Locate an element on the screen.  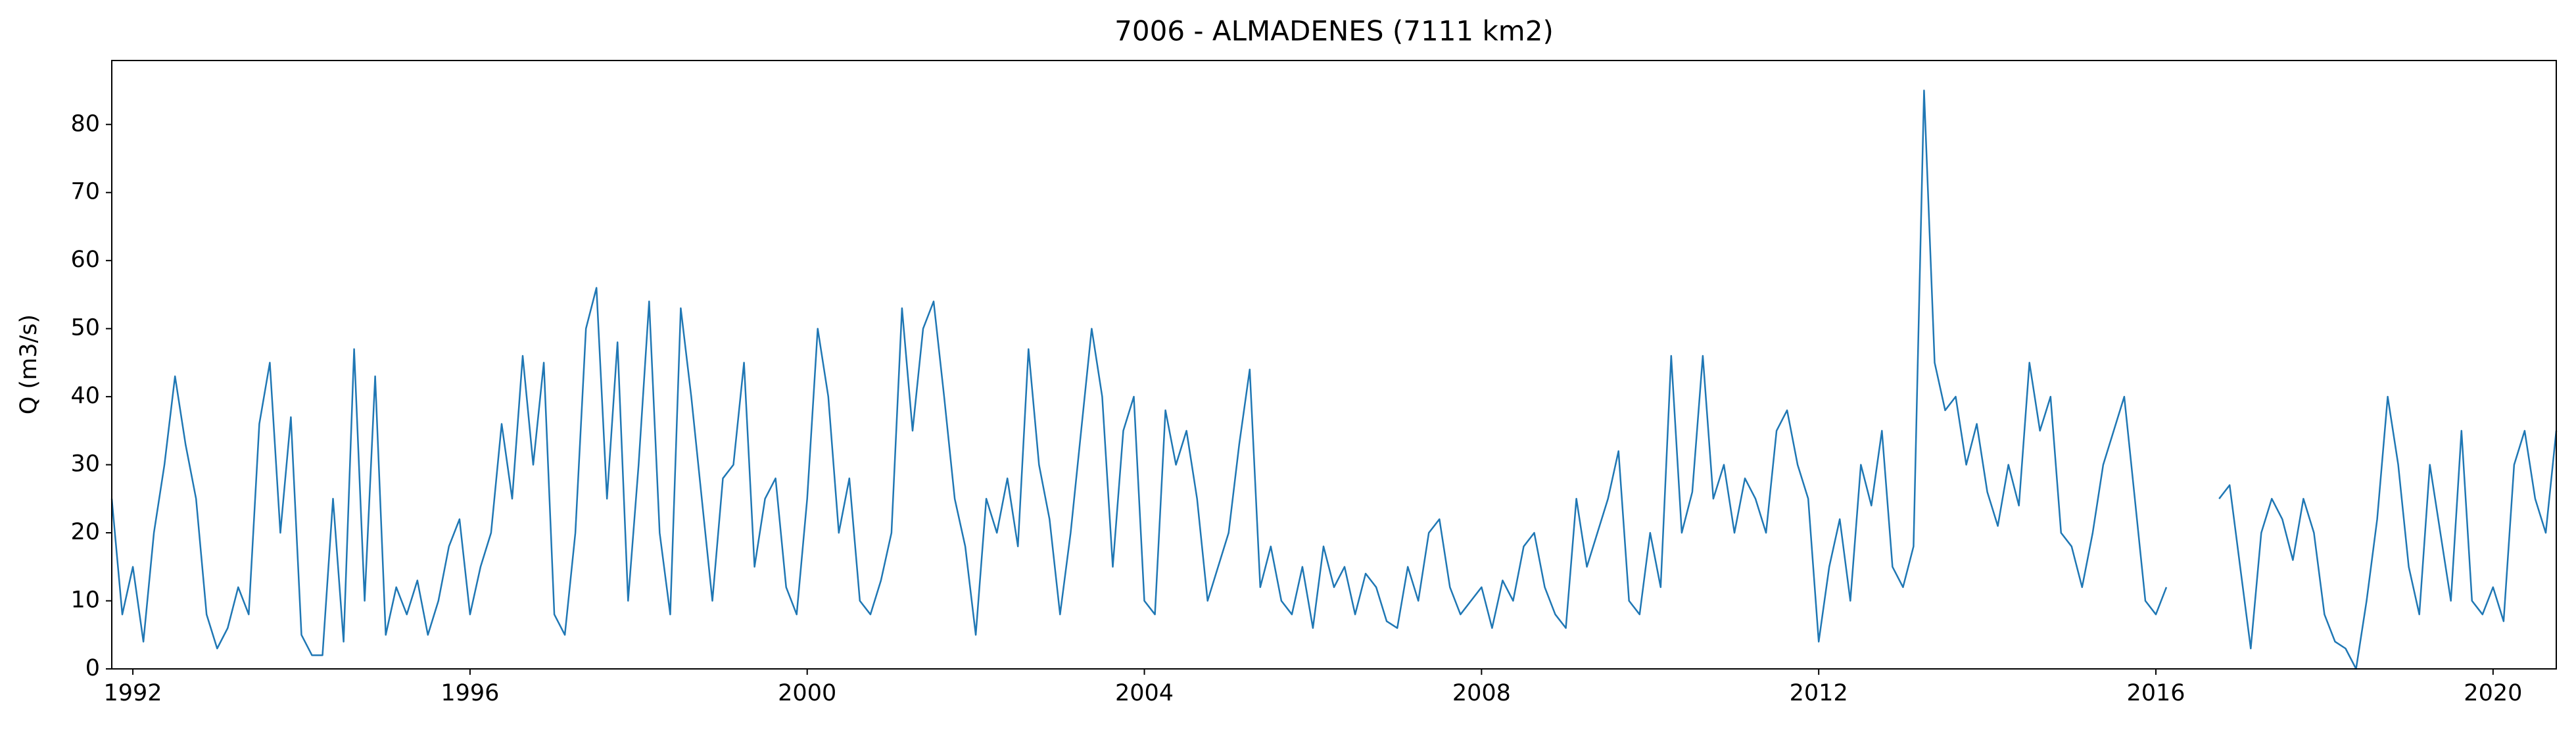
x-tick-label: 1996 is located at coordinates (470, 693).